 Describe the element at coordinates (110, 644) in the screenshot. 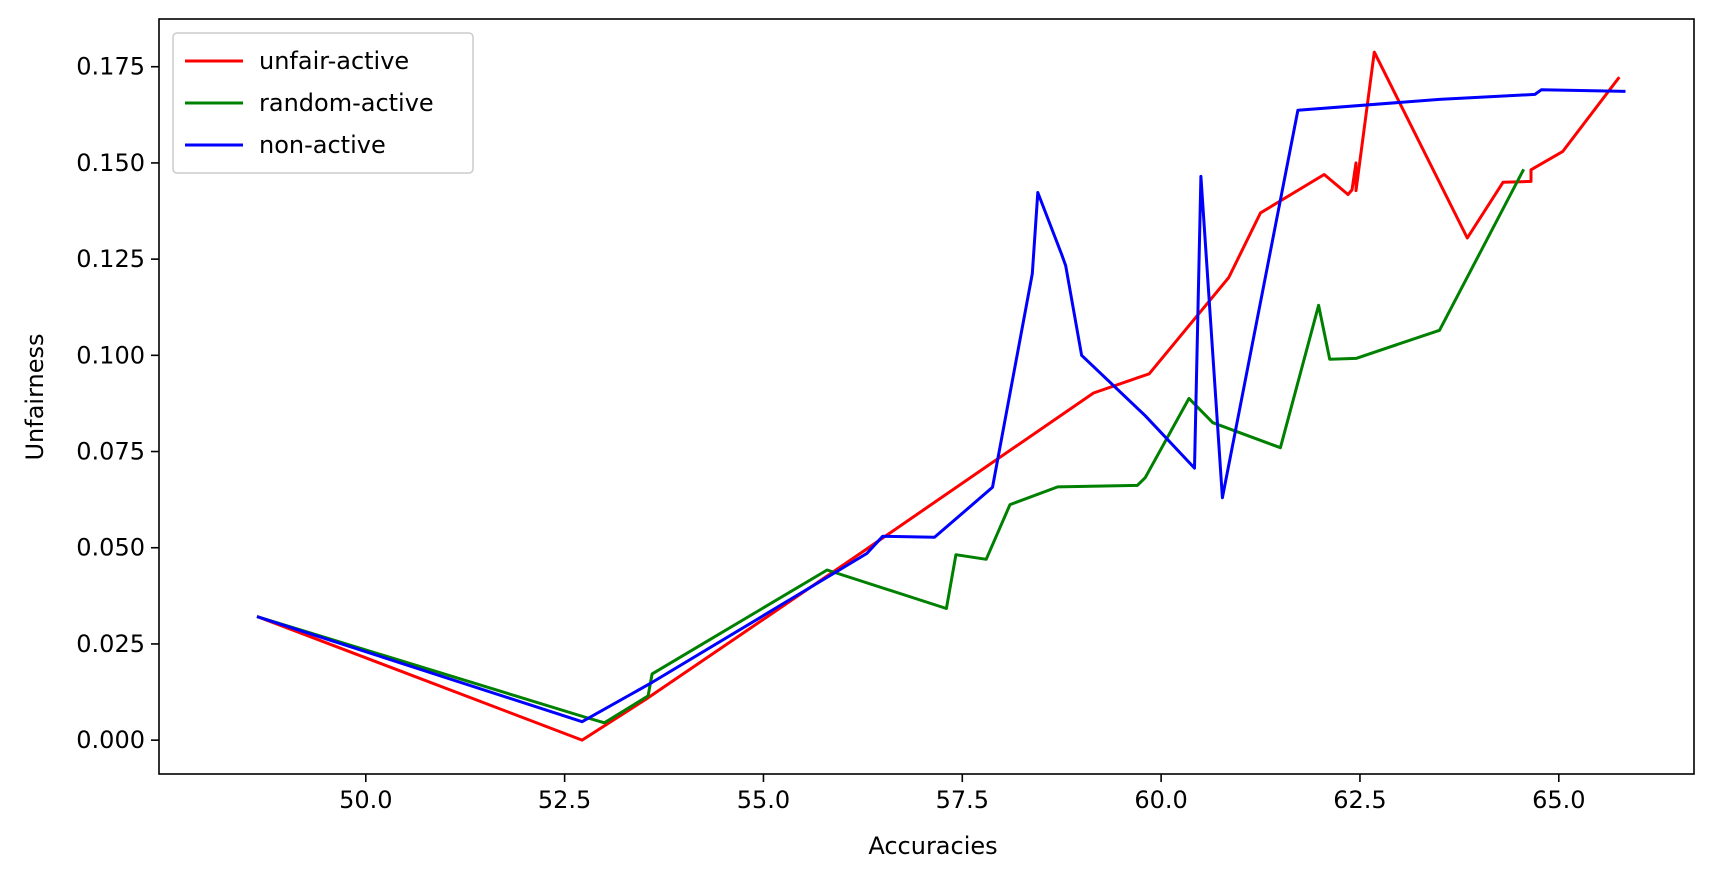

I see `y-tick-label: 0.025` at that location.